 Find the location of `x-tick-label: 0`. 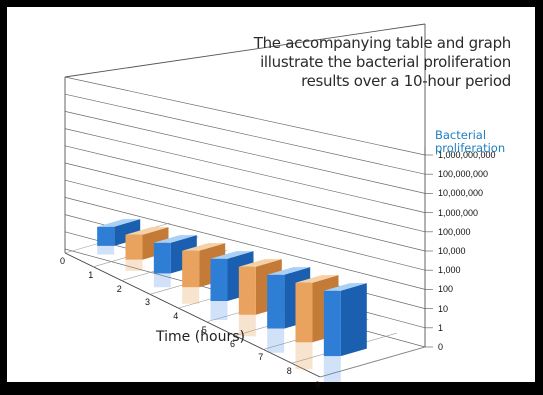

x-tick-label: 0 is located at coordinates (63, 261).